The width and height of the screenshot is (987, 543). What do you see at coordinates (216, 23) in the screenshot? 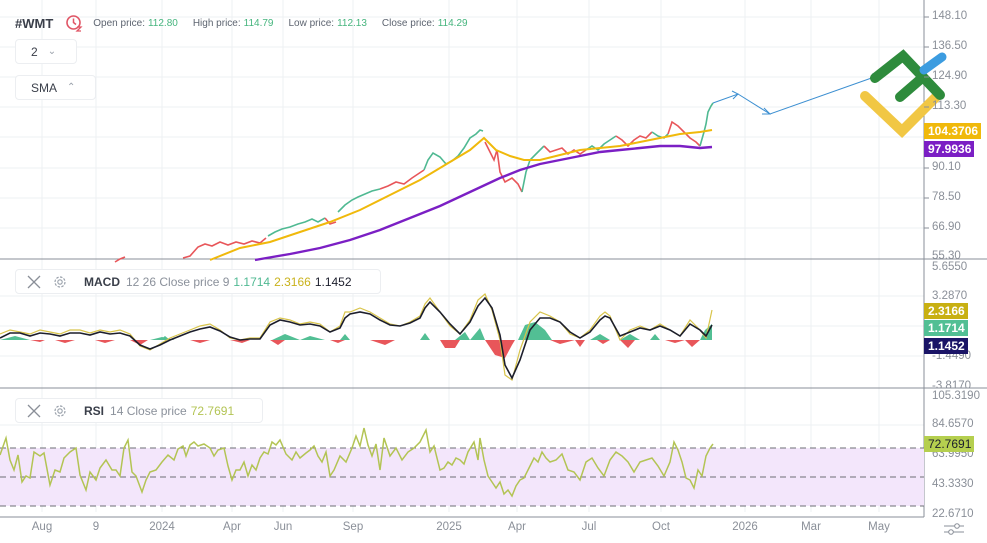
I see `high-price-label: High price:` at bounding box center [216, 23].